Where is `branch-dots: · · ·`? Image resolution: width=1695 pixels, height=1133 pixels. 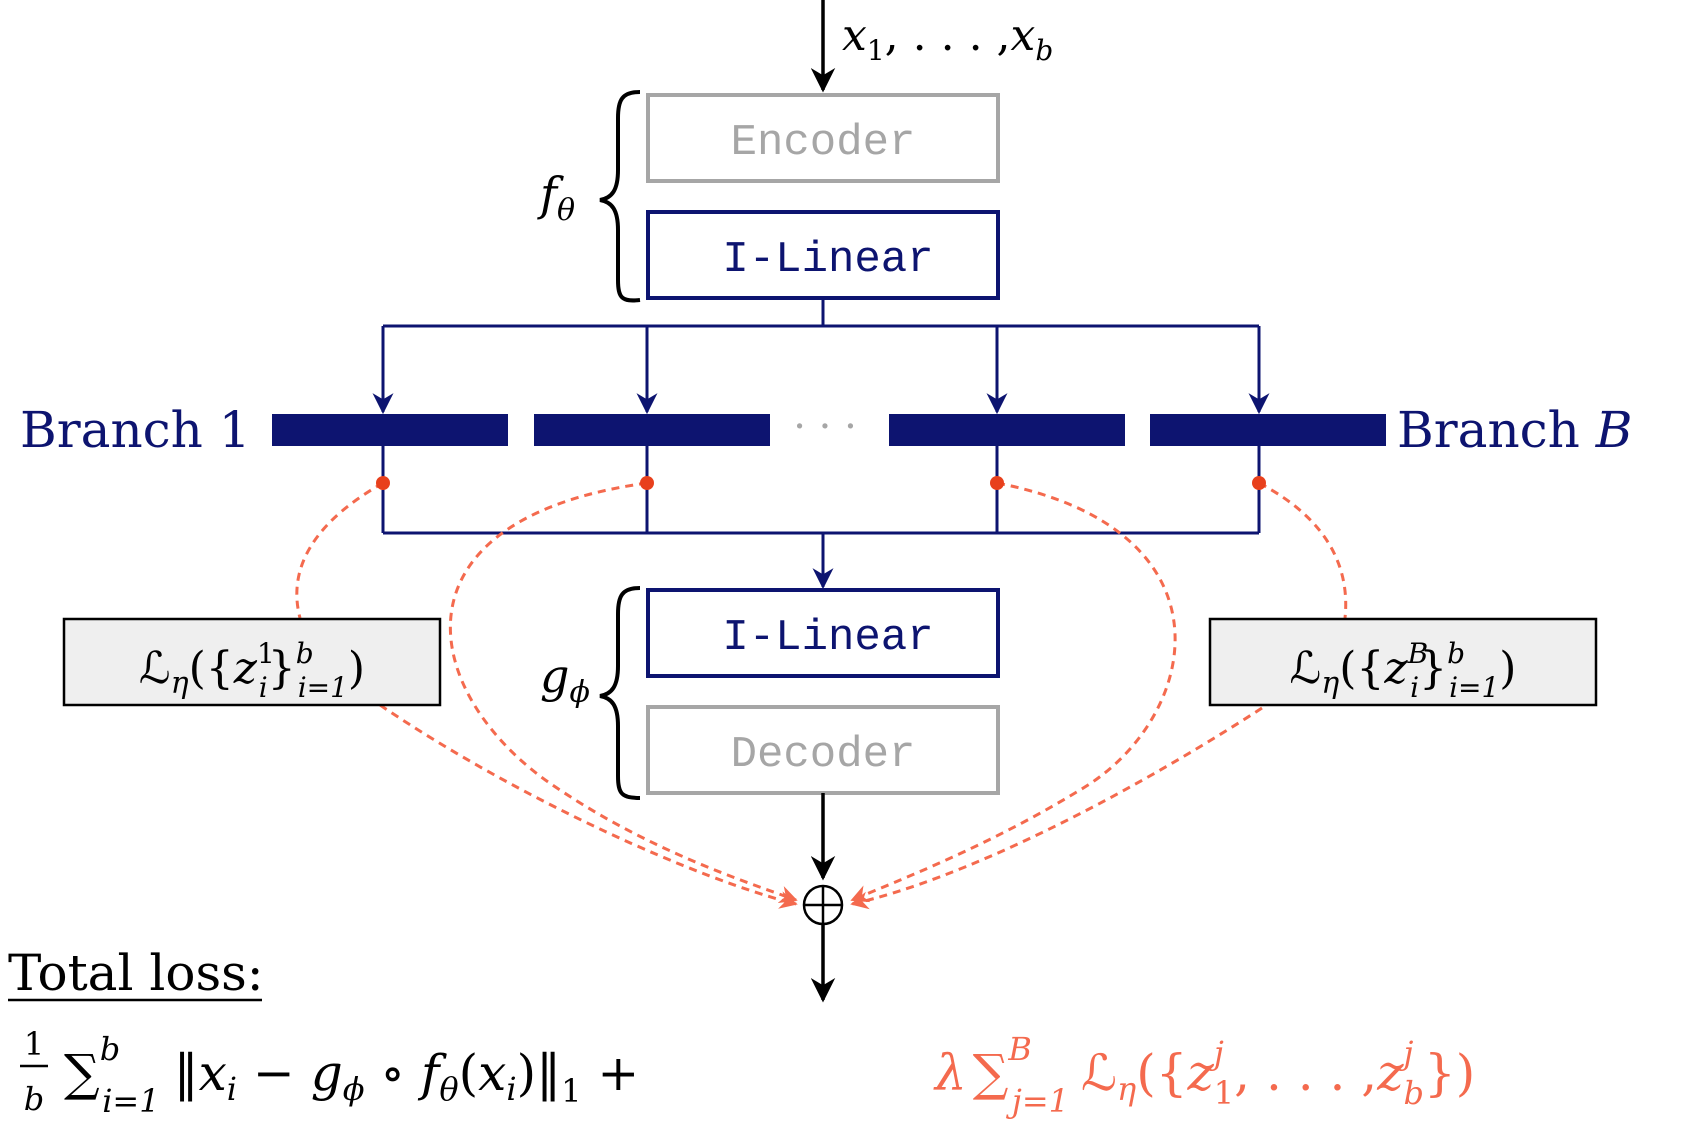
branch-dots: · · · is located at coordinates (825, 427).